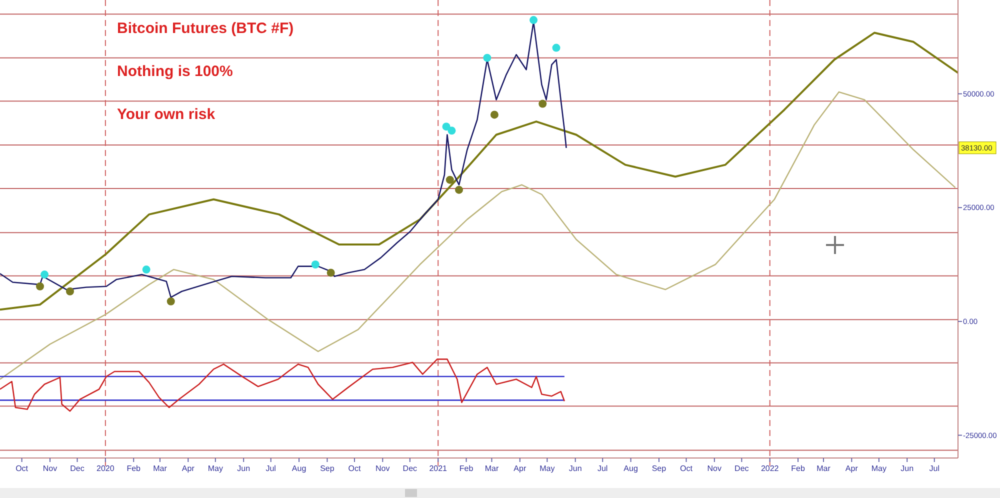  I want to click on text: Bitcoin Futures (BTC #F), so click(205, 28).